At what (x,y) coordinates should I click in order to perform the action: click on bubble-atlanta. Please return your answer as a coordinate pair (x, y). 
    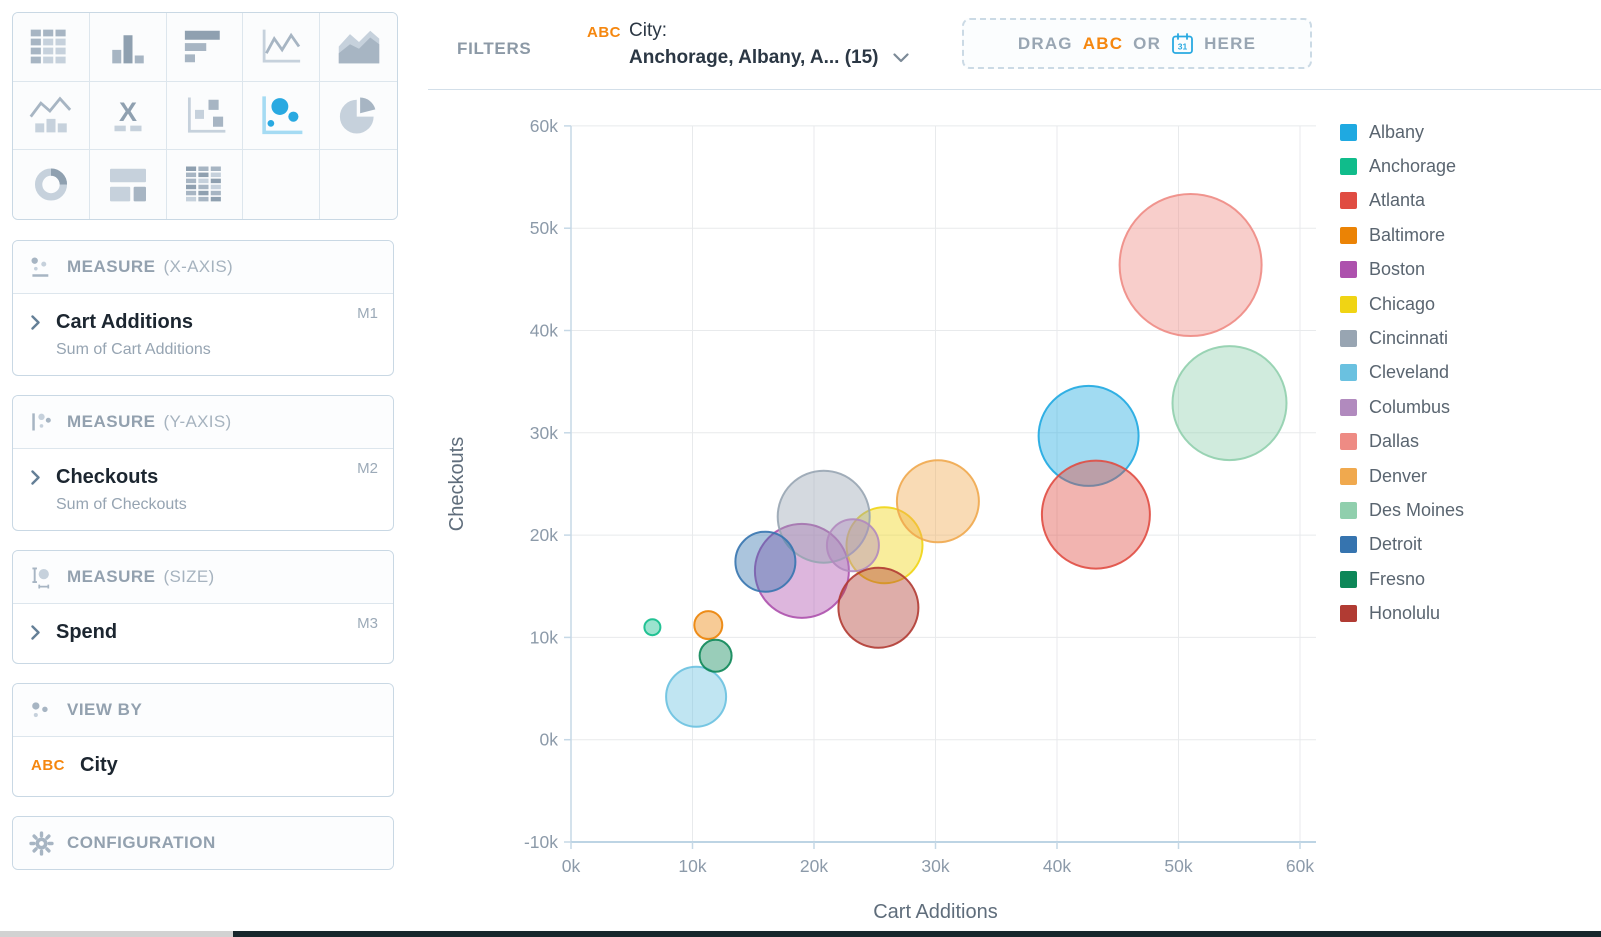
    Looking at the image, I should click on (1095, 514).